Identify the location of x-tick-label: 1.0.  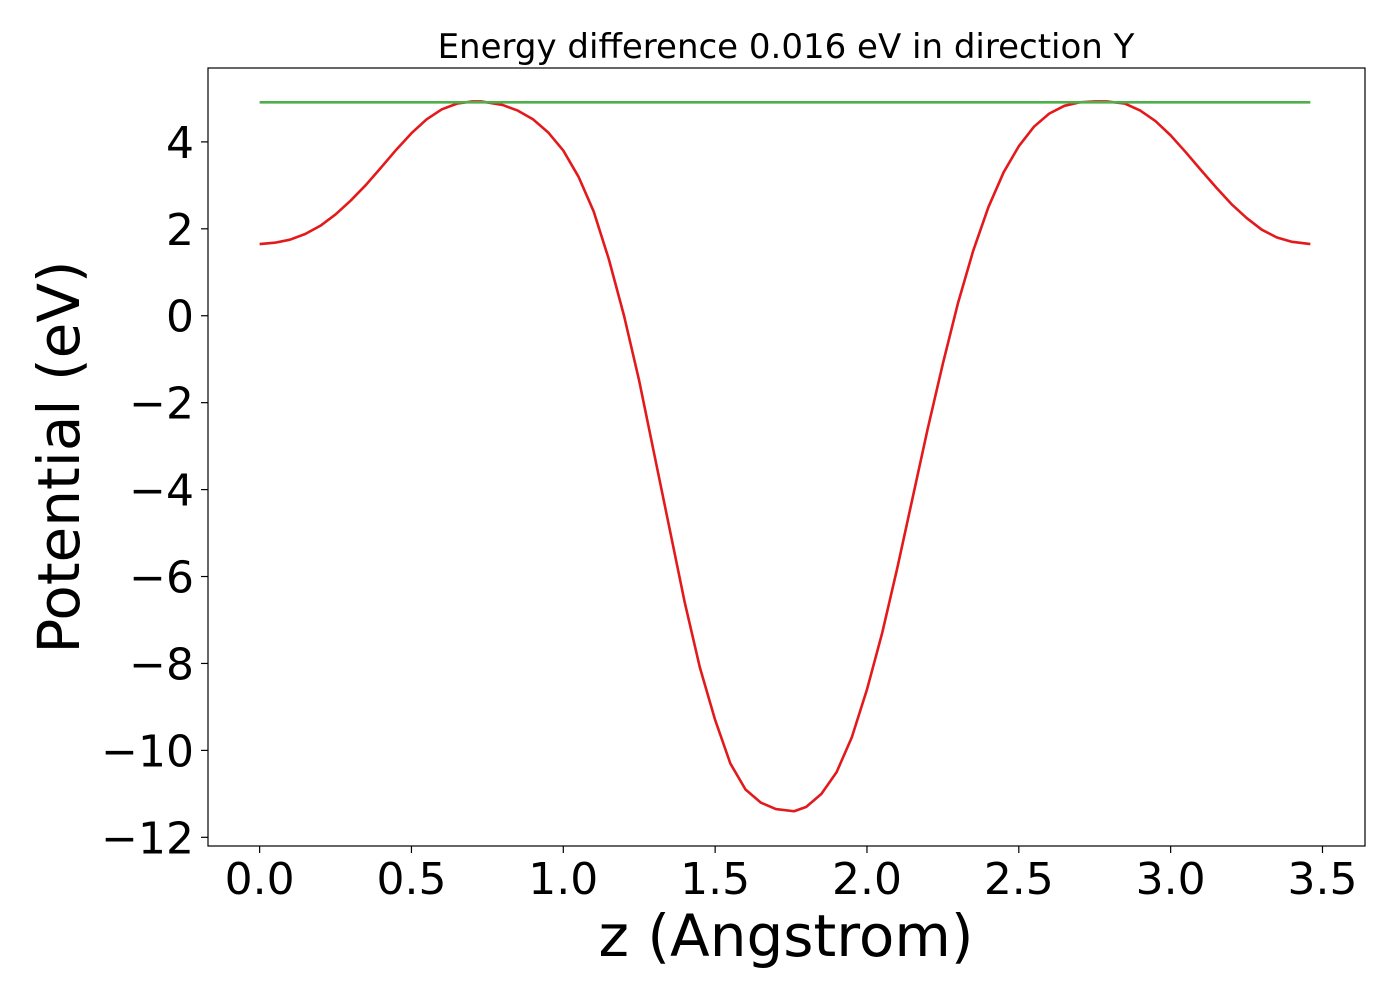
(563, 879).